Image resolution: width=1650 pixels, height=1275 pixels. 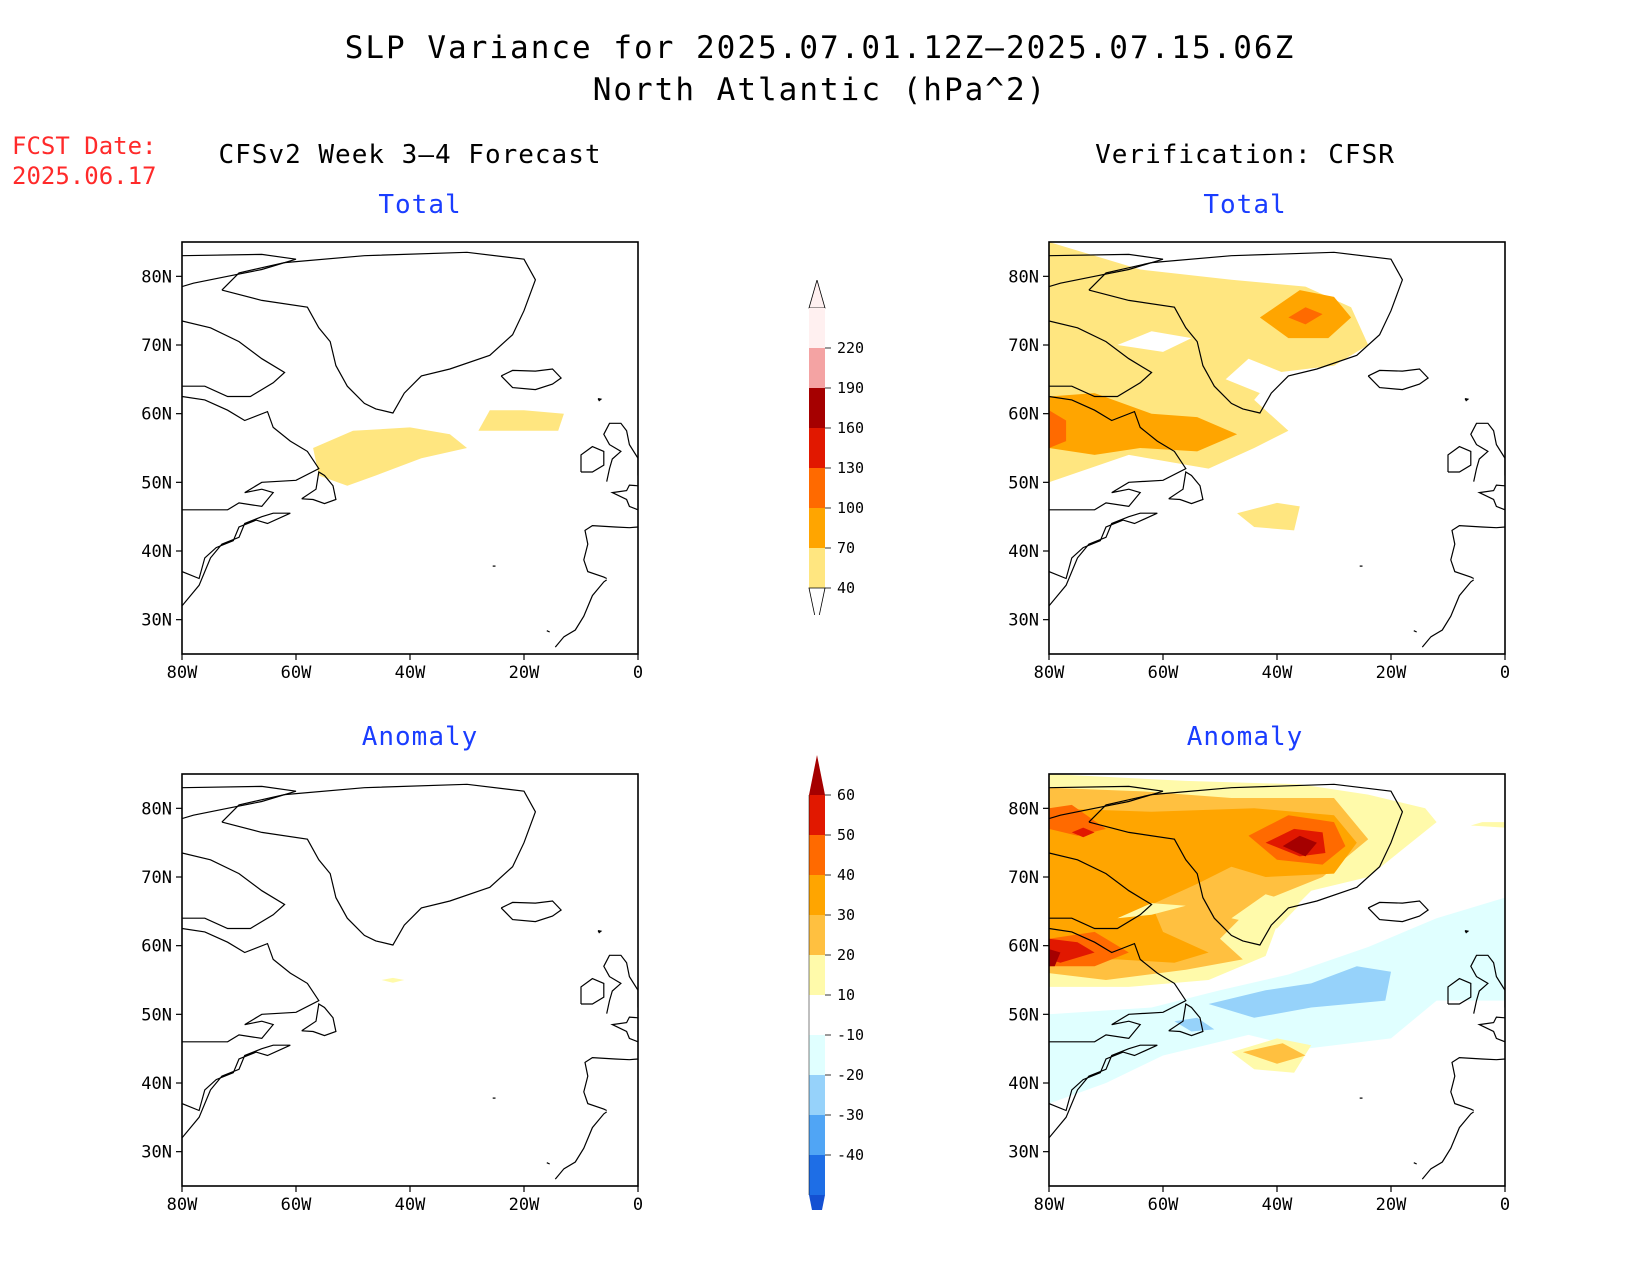 What do you see at coordinates (1023, 1084) in the screenshot?
I see `verif-anom-lat-label: 40N` at bounding box center [1023, 1084].